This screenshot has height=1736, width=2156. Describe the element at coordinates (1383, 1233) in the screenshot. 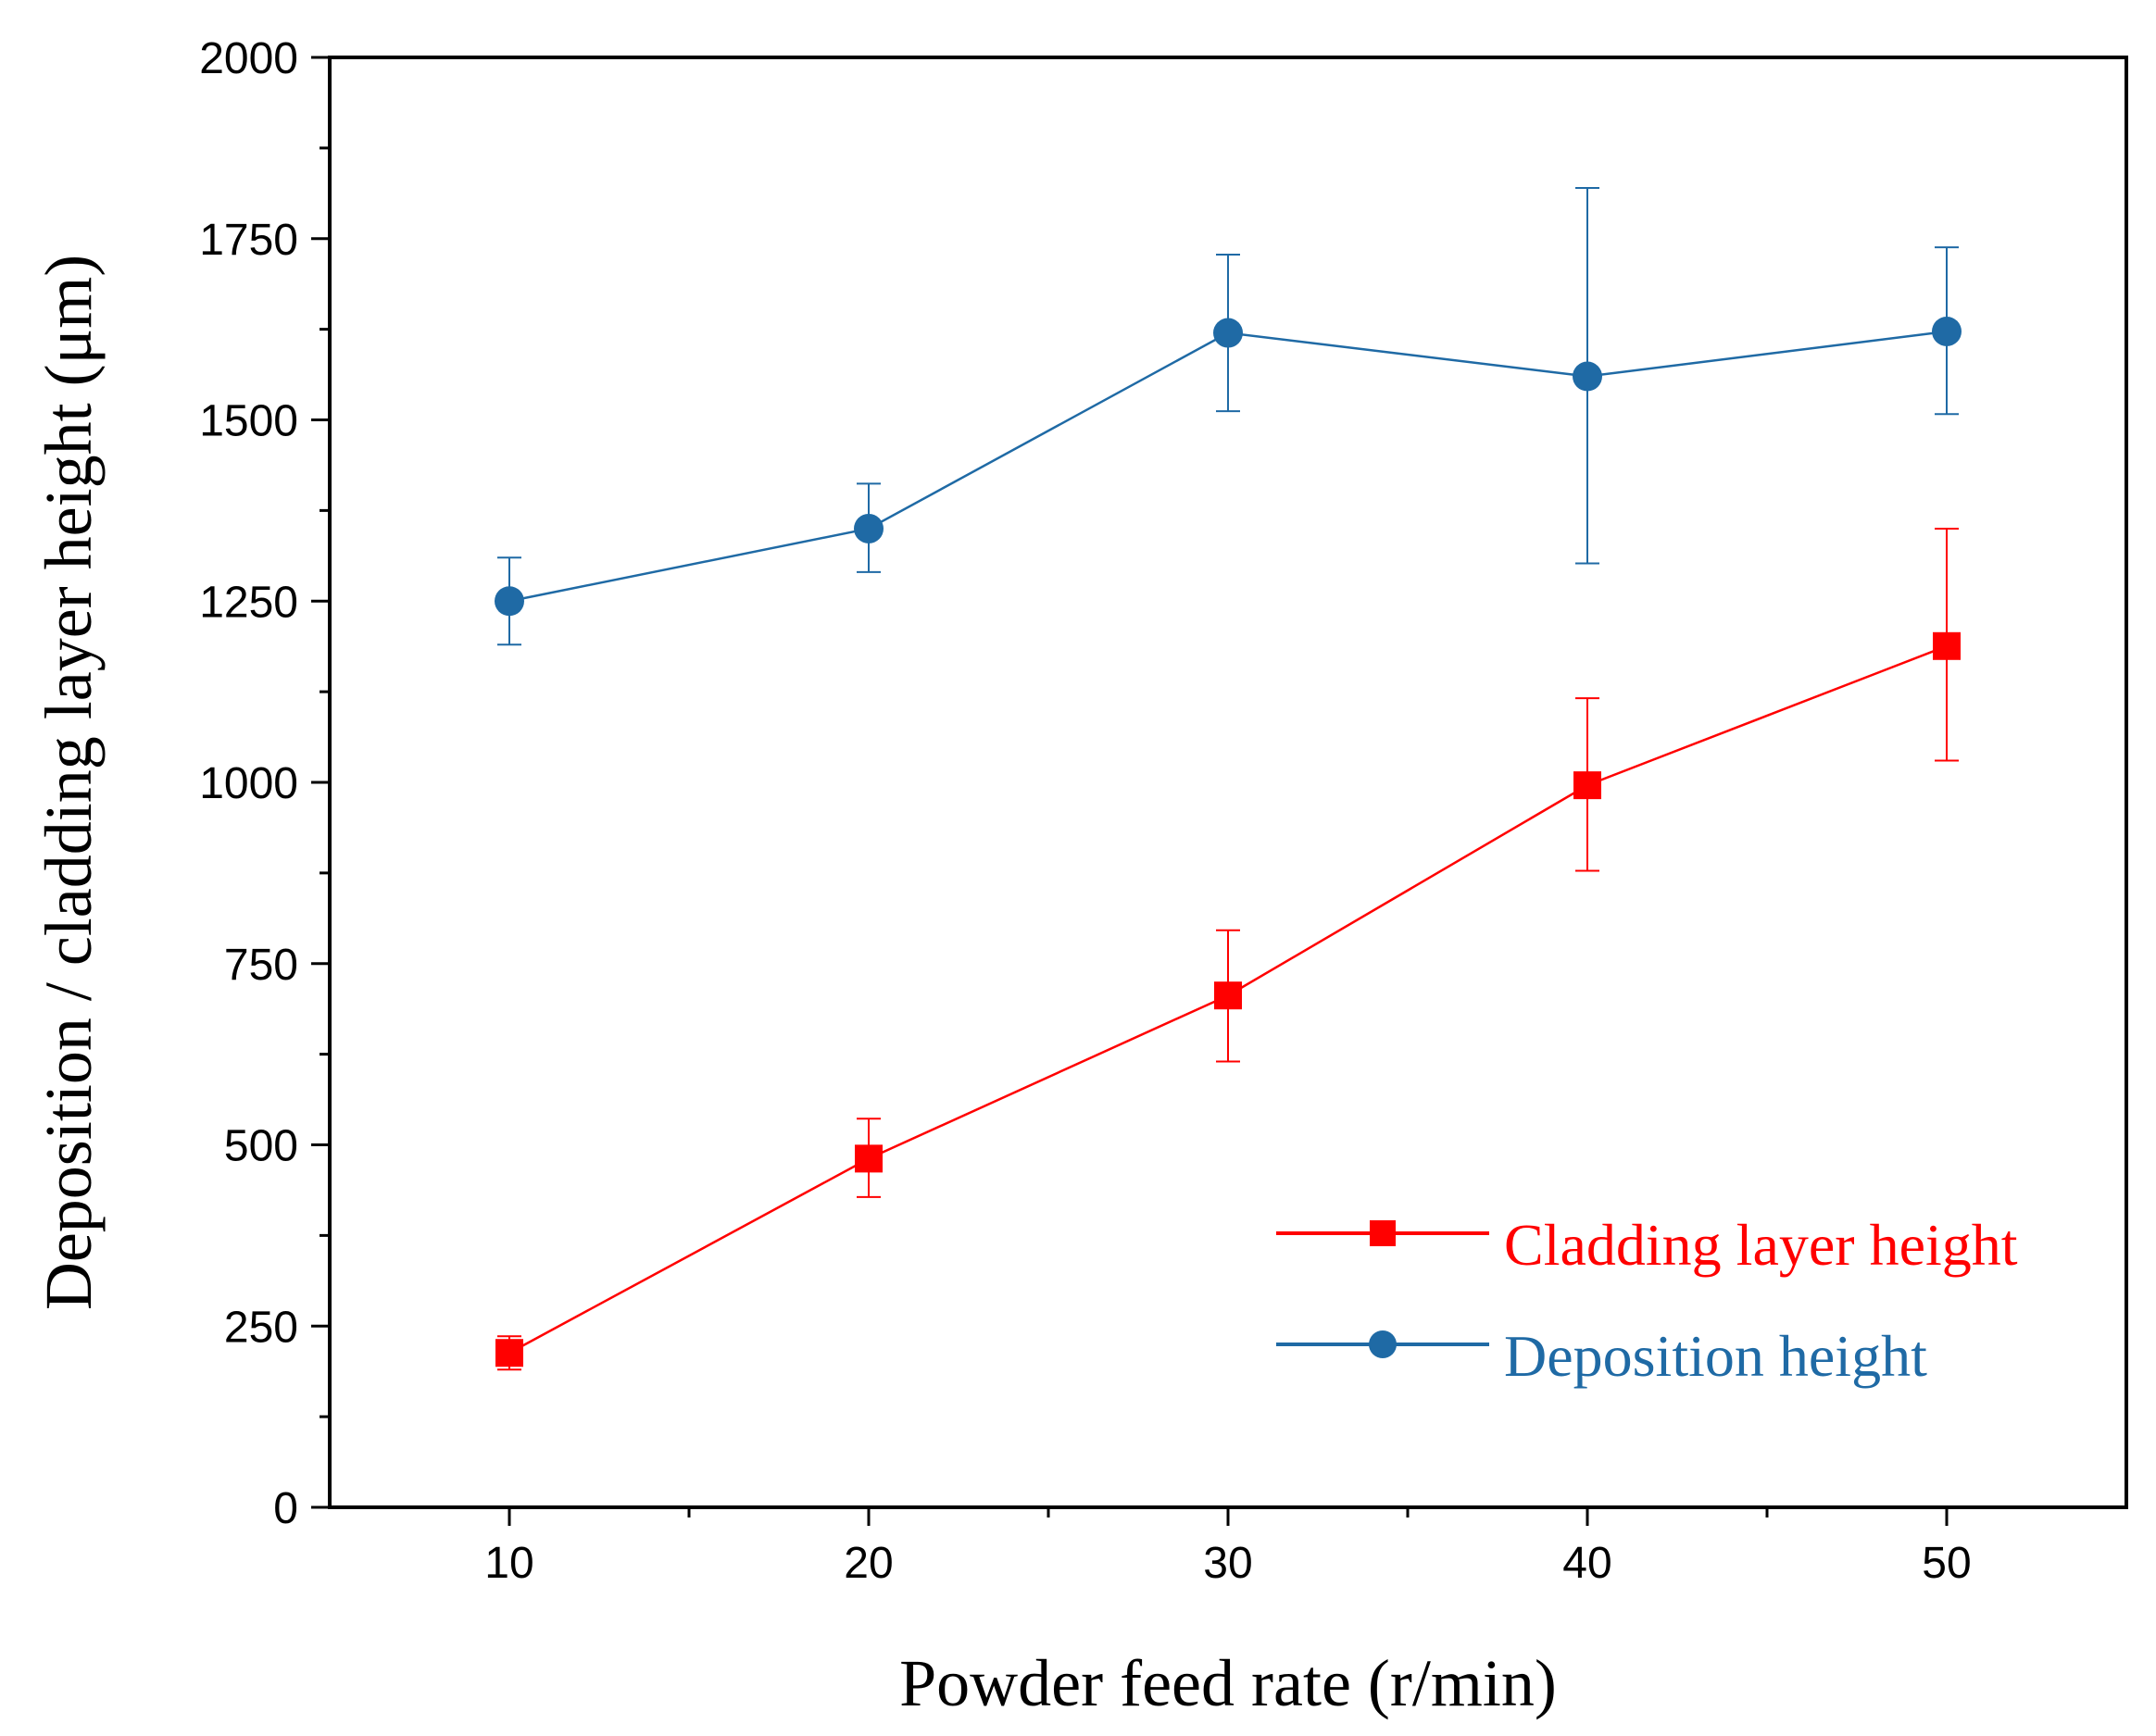

I see `legend-marker-cladding` at that location.